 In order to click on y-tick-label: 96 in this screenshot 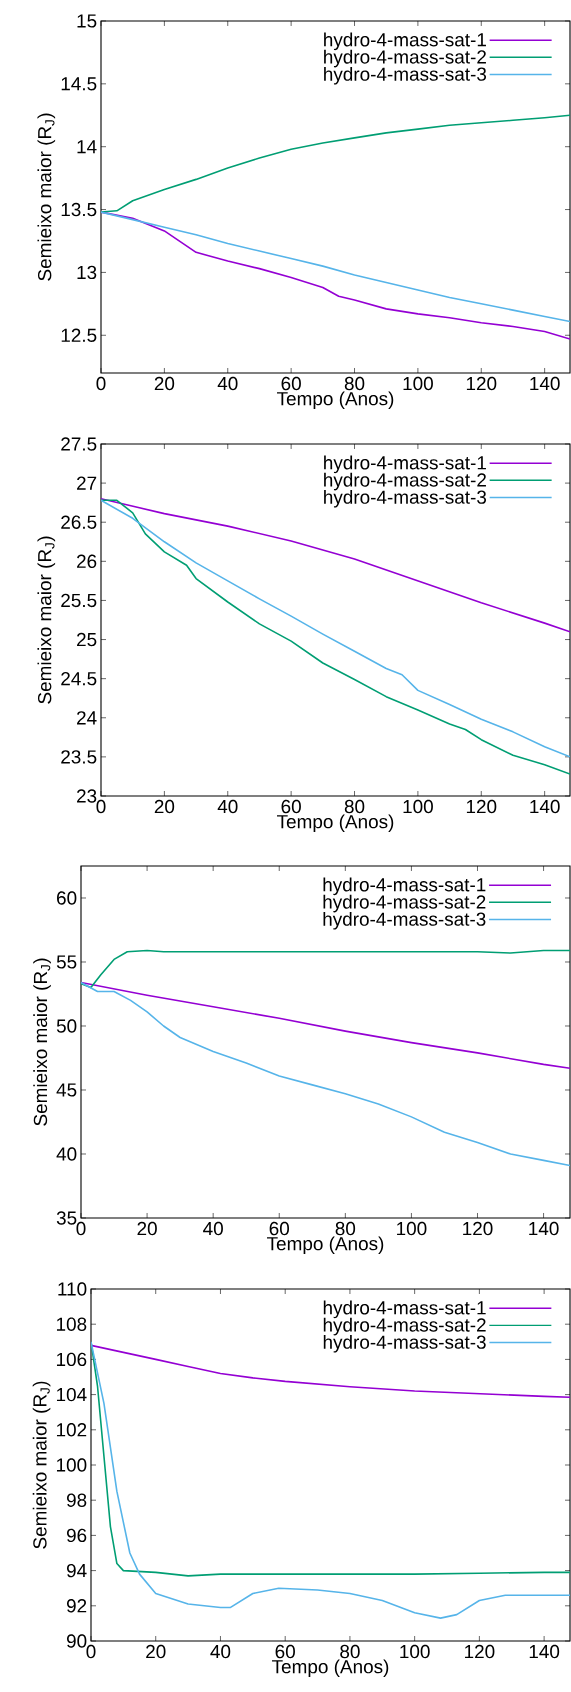, I will do `click(76, 1535)`.